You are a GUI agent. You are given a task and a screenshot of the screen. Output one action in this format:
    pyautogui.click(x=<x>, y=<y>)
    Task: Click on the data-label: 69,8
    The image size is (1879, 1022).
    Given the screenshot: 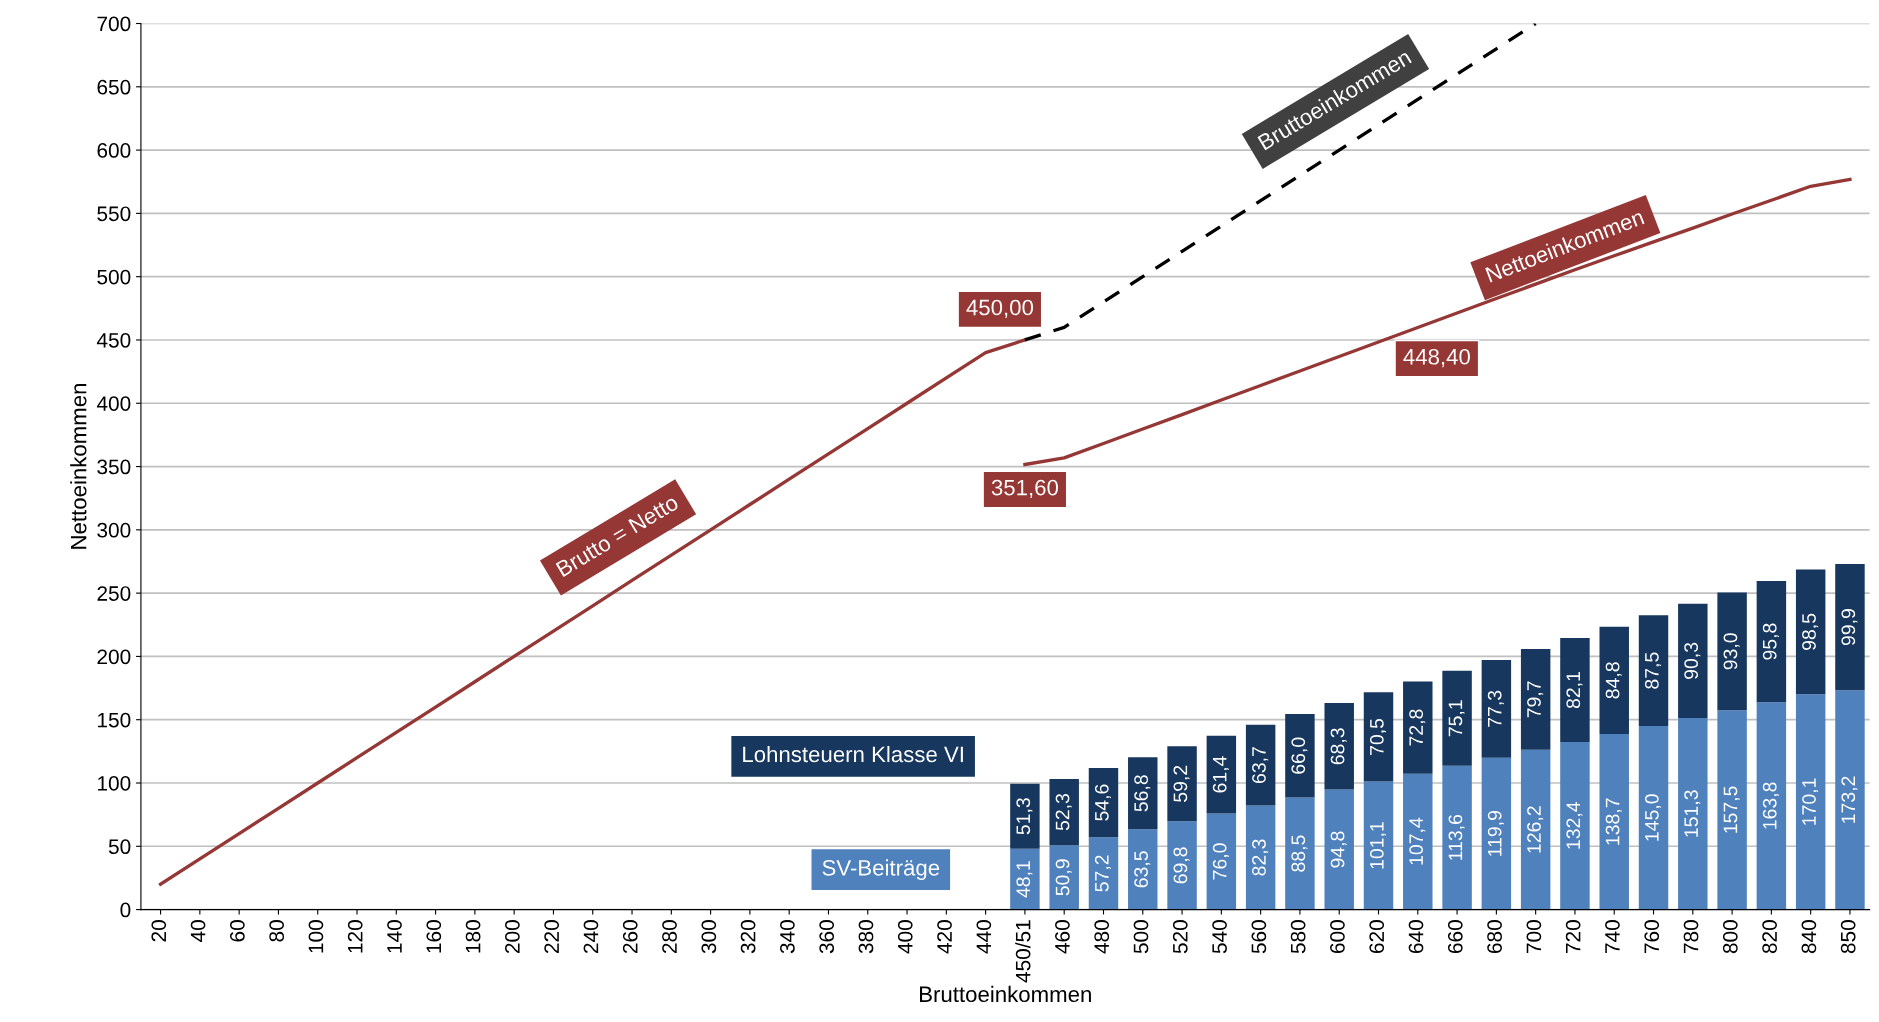 What is the action you would take?
    pyautogui.click(x=1181, y=865)
    